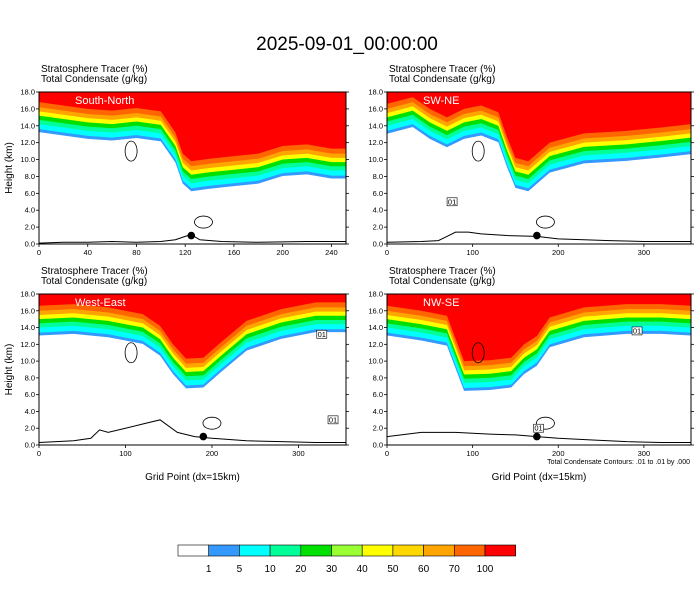 The width and height of the screenshot is (695, 612). Describe the element at coordinates (9, 168) in the screenshot. I see `y-axis-label: Height (km)` at that location.